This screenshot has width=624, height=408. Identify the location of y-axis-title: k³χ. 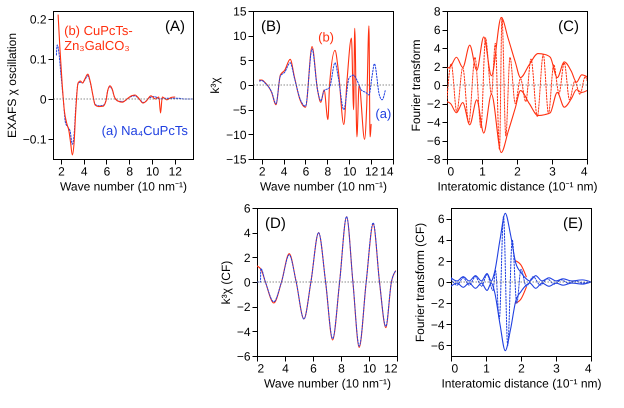
(215, 85).